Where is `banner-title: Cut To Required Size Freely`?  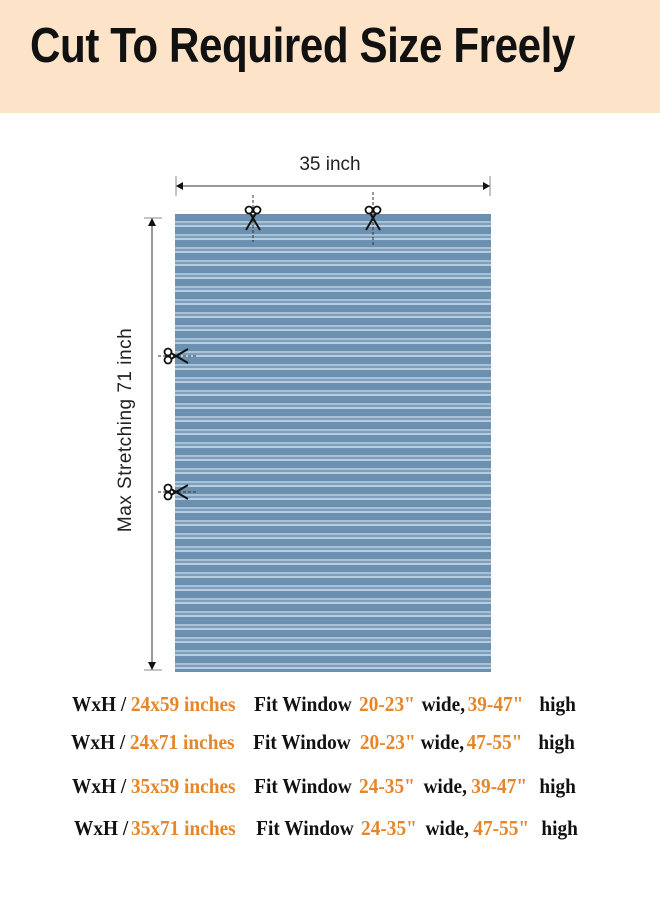
banner-title: Cut To Required Size Freely is located at coordinates (302, 46).